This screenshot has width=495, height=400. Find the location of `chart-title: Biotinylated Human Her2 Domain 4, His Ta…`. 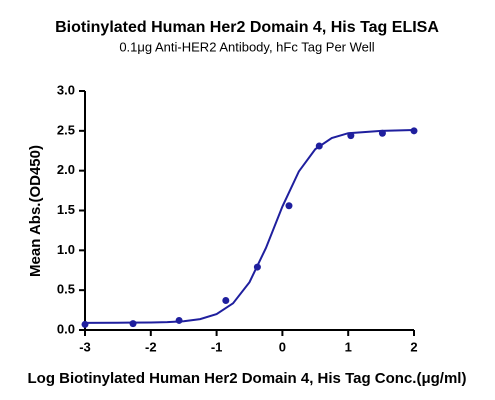

chart-title: Biotinylated Human Her2 Domain 4, His Ta… is located at coordinates (247, 27).